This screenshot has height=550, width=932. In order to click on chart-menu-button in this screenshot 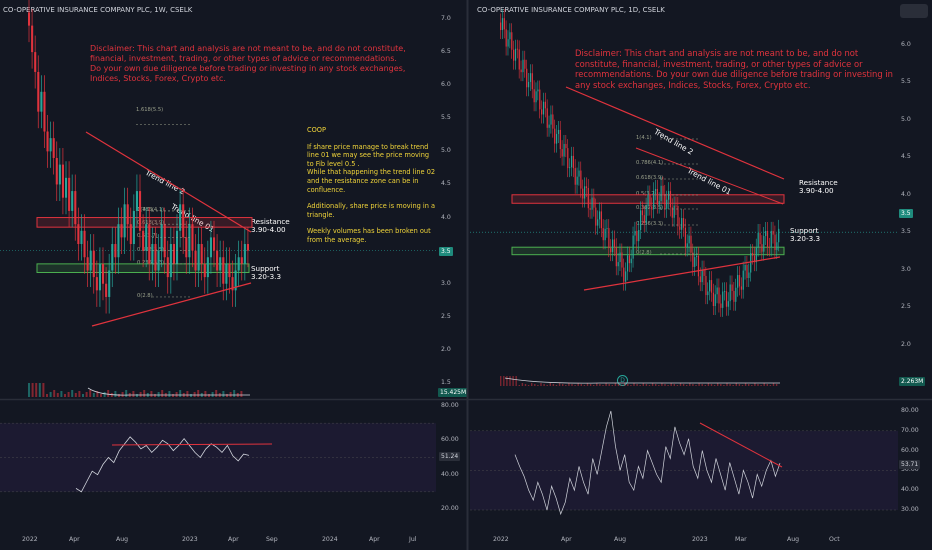, I will do `click(914, 11)`.